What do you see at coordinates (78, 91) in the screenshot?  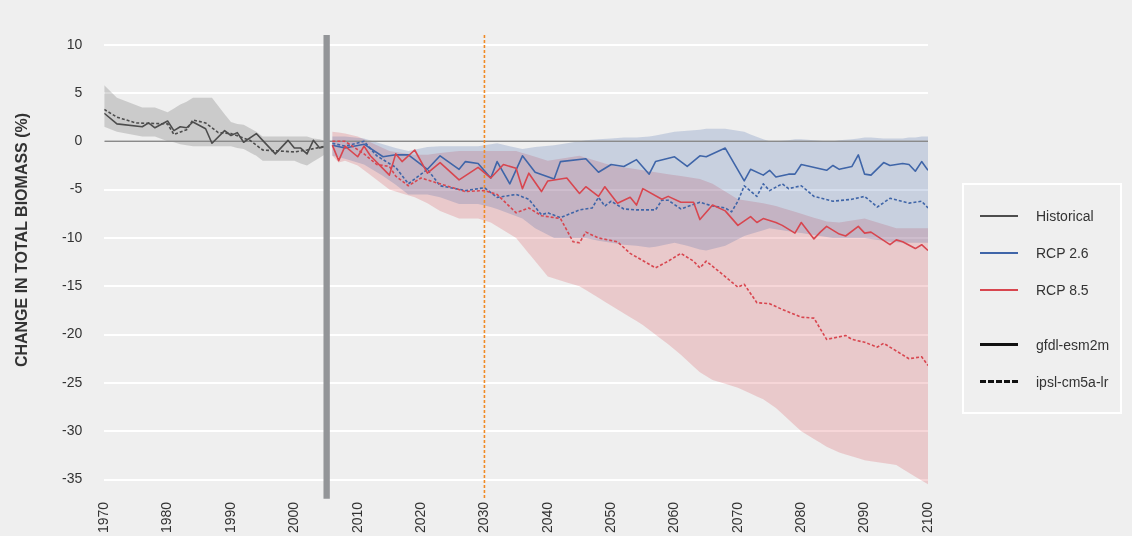 I see `y-tick-label: 5` at bounding box center [78, 91].